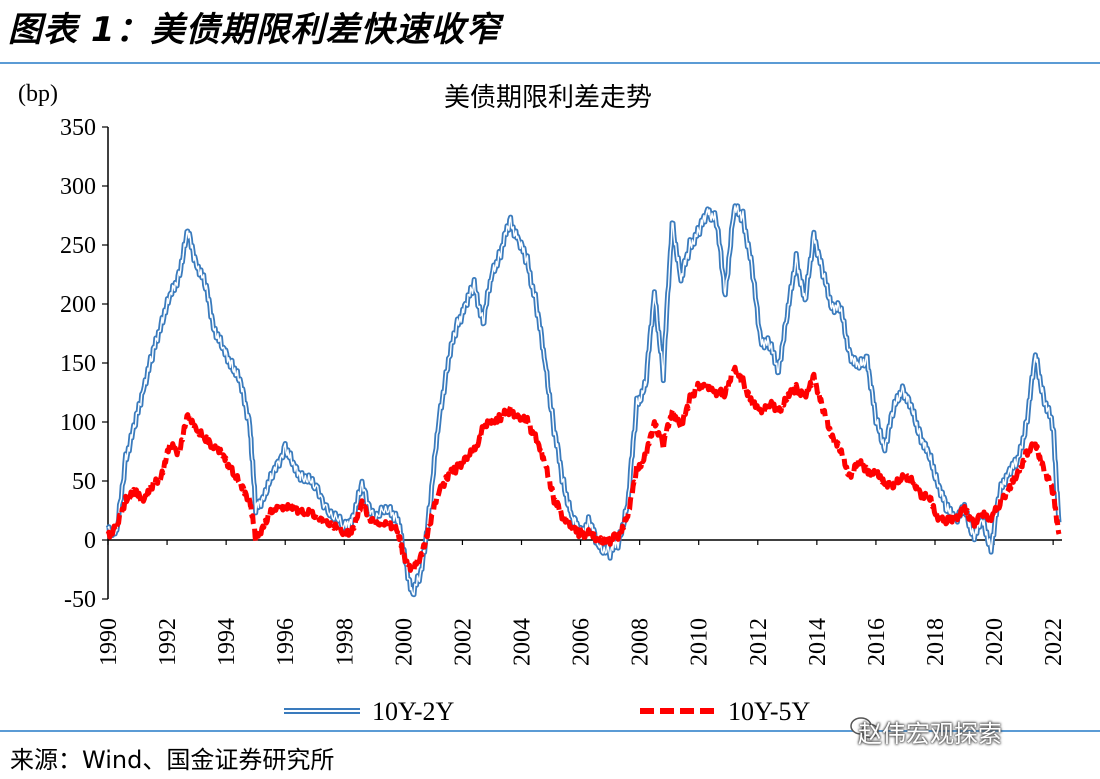 This screenshot has height=779, width=1100. What do you see at coordinates (550, 731) in the screenshot?
I see `bottom-rule` at bounding box center [550, 731].